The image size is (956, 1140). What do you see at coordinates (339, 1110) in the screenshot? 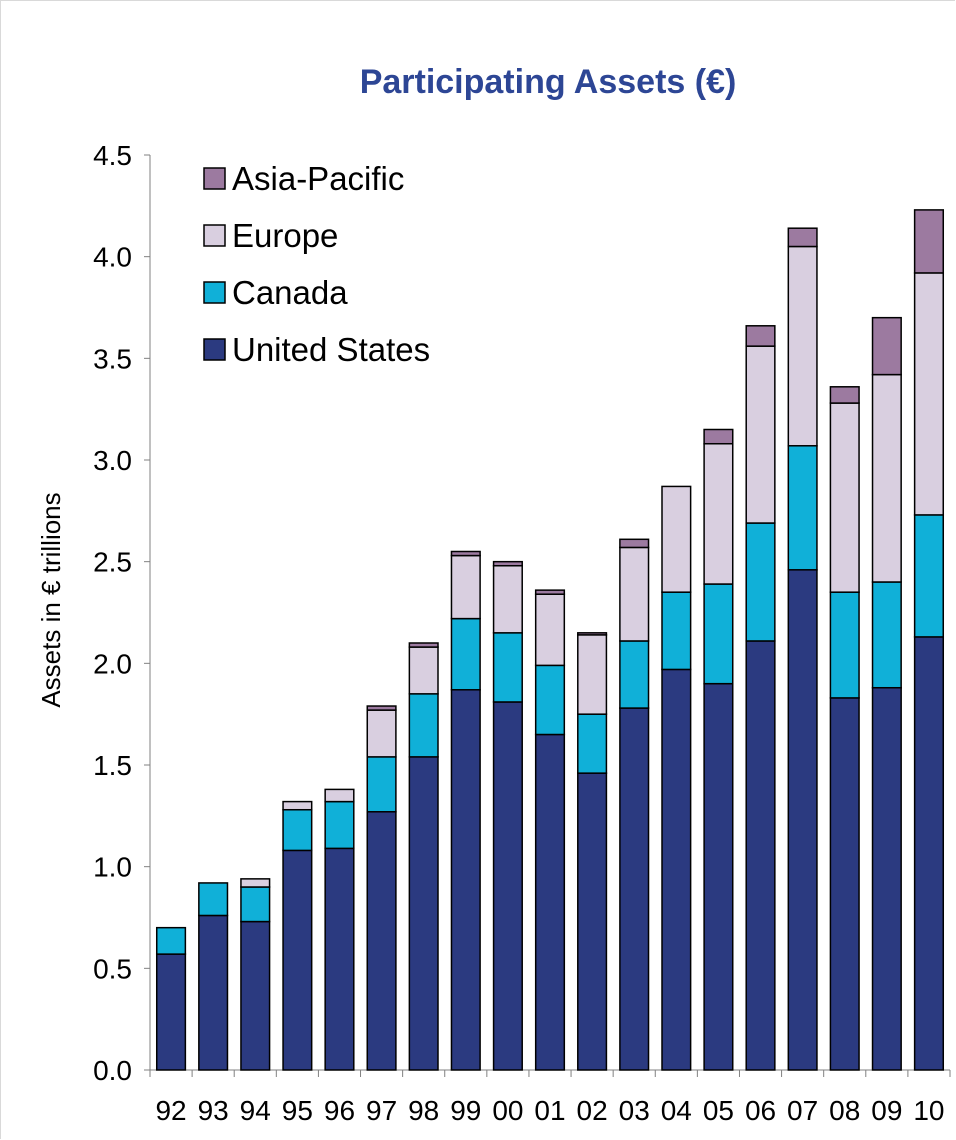
I see `x-tick-label: 96` at bounding box center [339, 1110].